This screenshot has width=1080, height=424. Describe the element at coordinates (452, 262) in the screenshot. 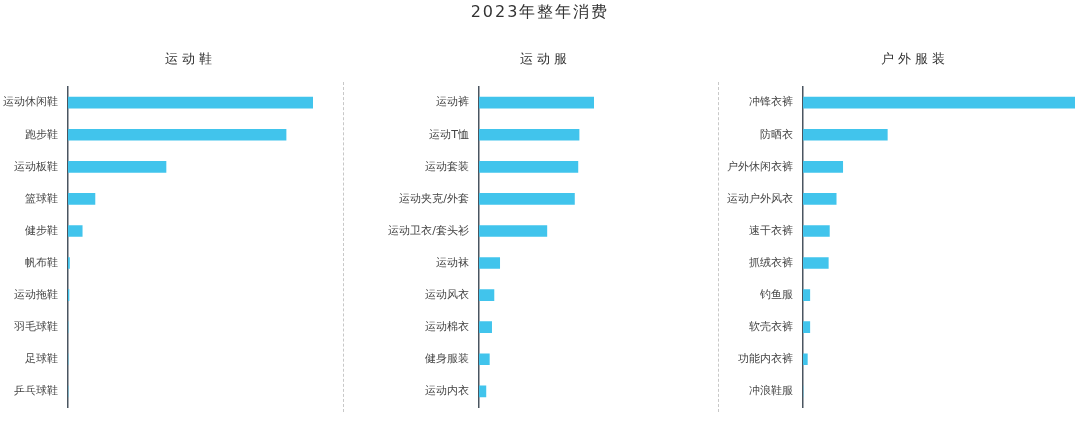

I see `y-tick-label: 运动袜` at that location.